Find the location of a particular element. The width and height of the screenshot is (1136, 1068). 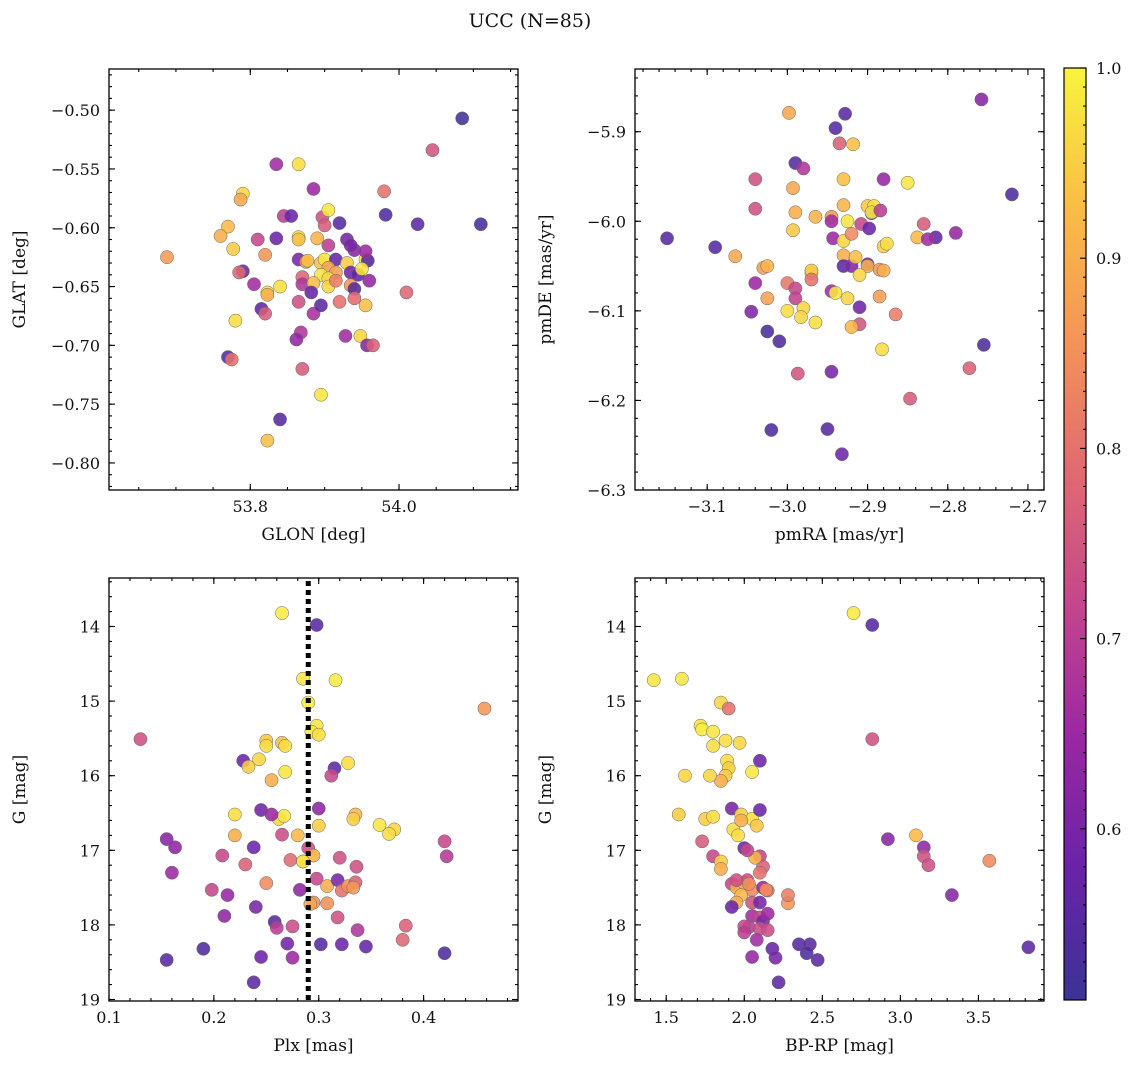

x-tick-label: 3.5 is located at coordinates (978, 1017).